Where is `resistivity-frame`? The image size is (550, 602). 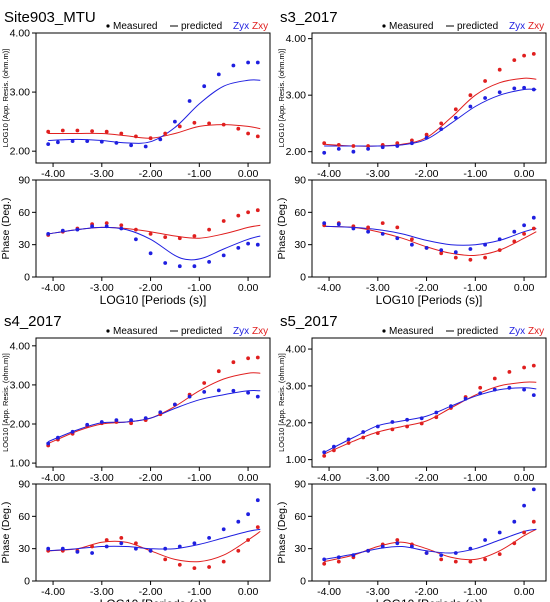 resistivity-frame is located at coordinates (429, 98).